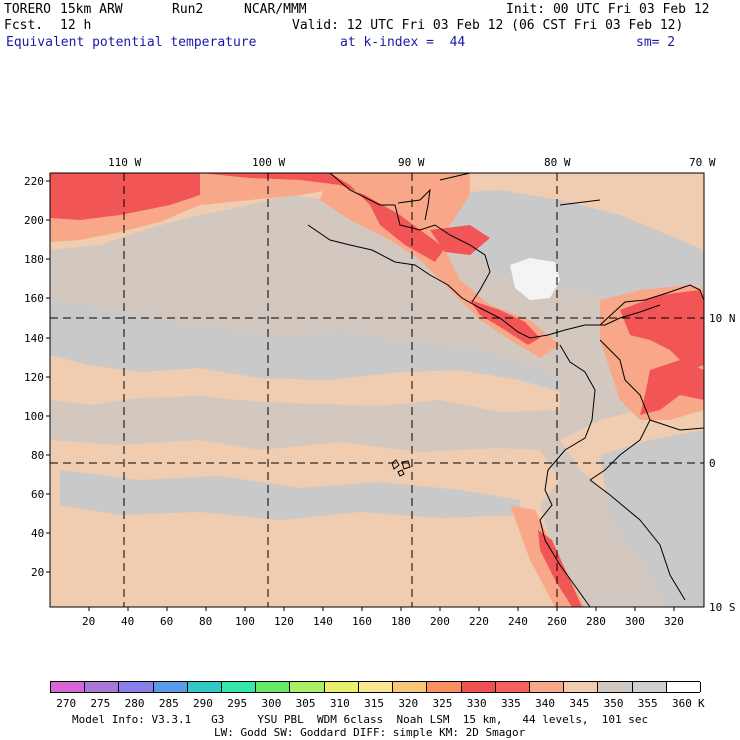 This screenshot has width=740, height=740. I want to click on field-peach-band-mid, so click(305, 383).